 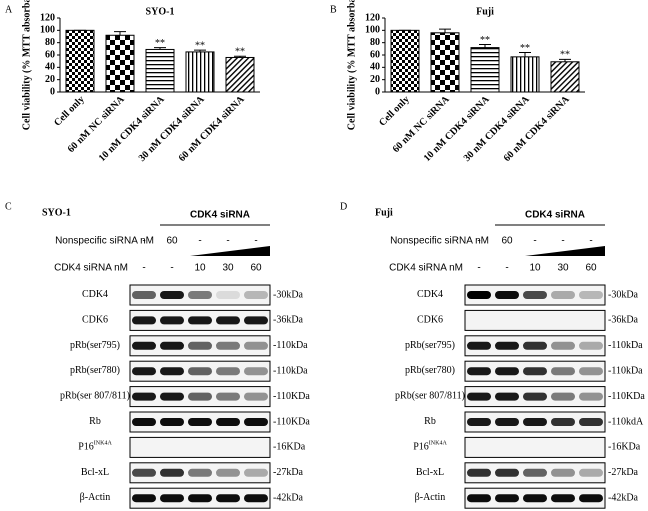 What do you see at coordinates (623, 497) in the screenshot?
I see `size-label: -42kDa` at bounding box center [623, 497].